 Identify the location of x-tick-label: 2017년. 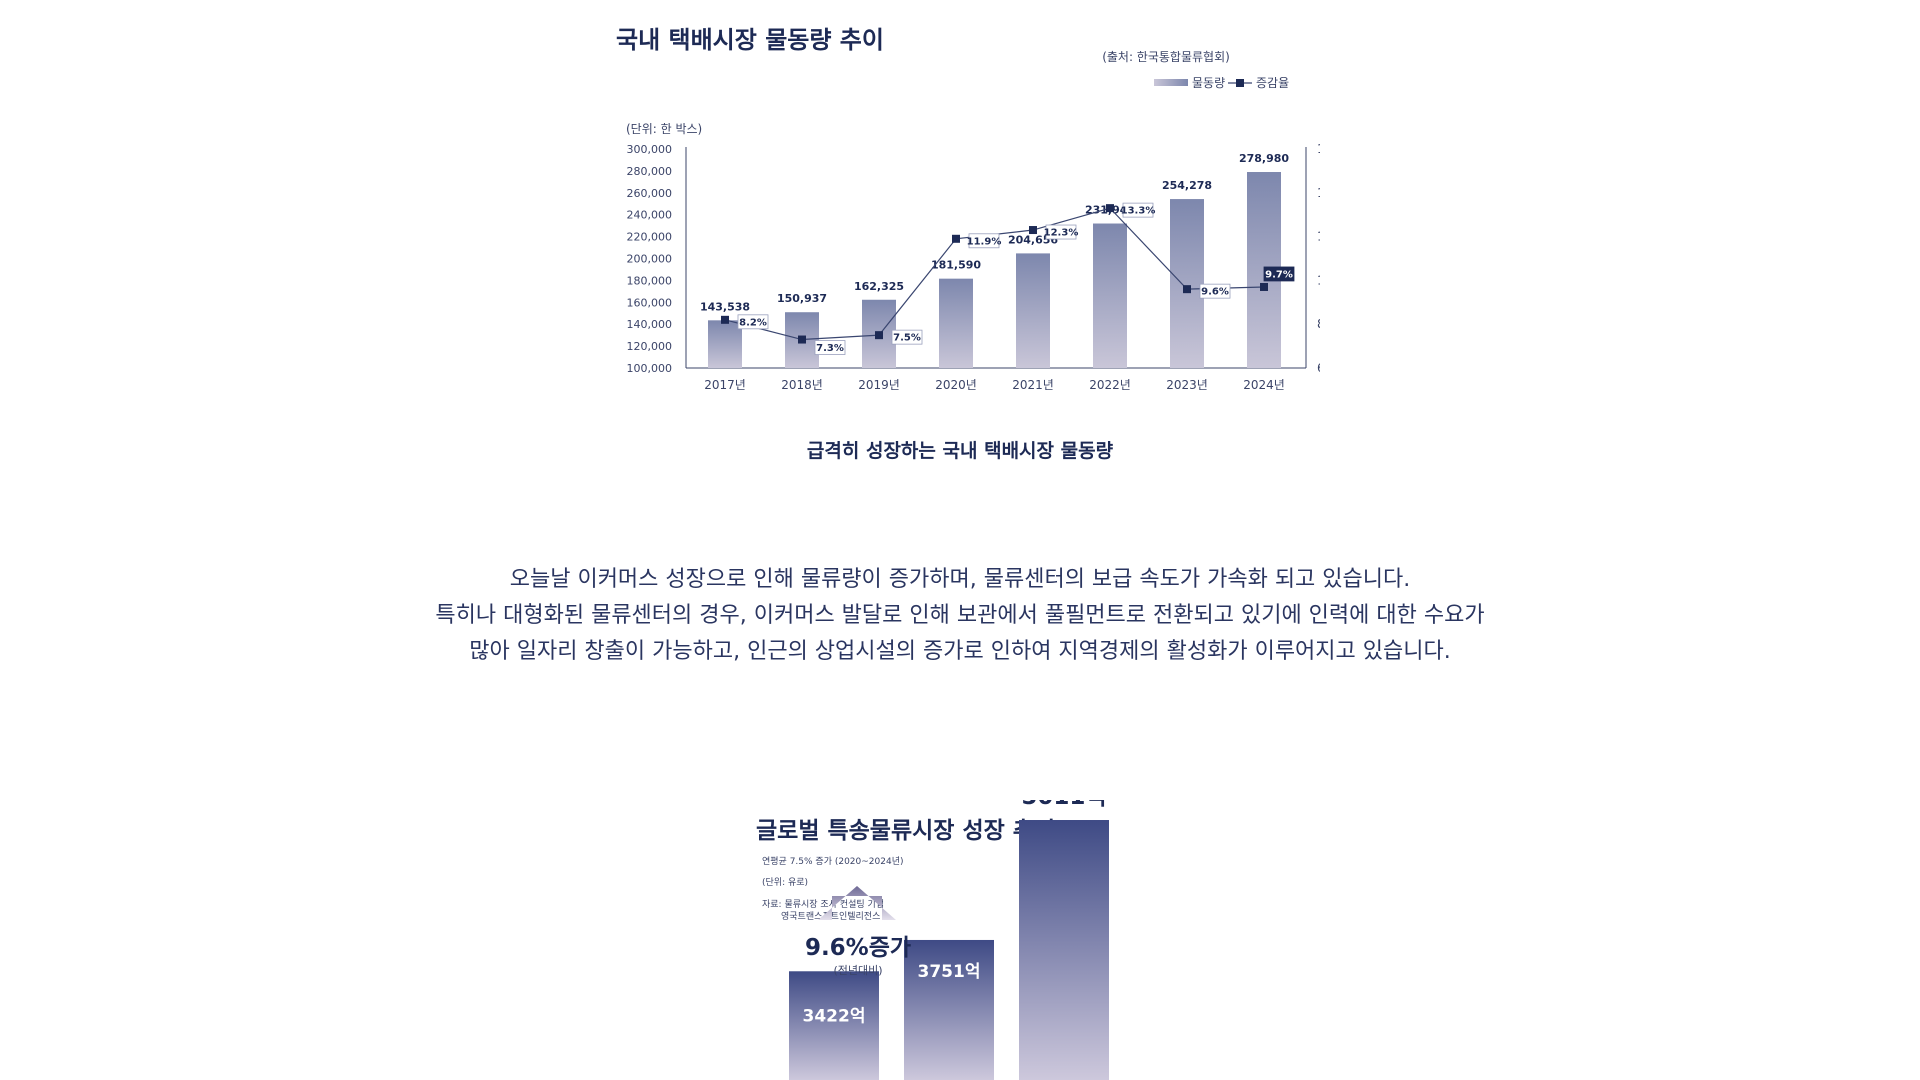
(725, 385).